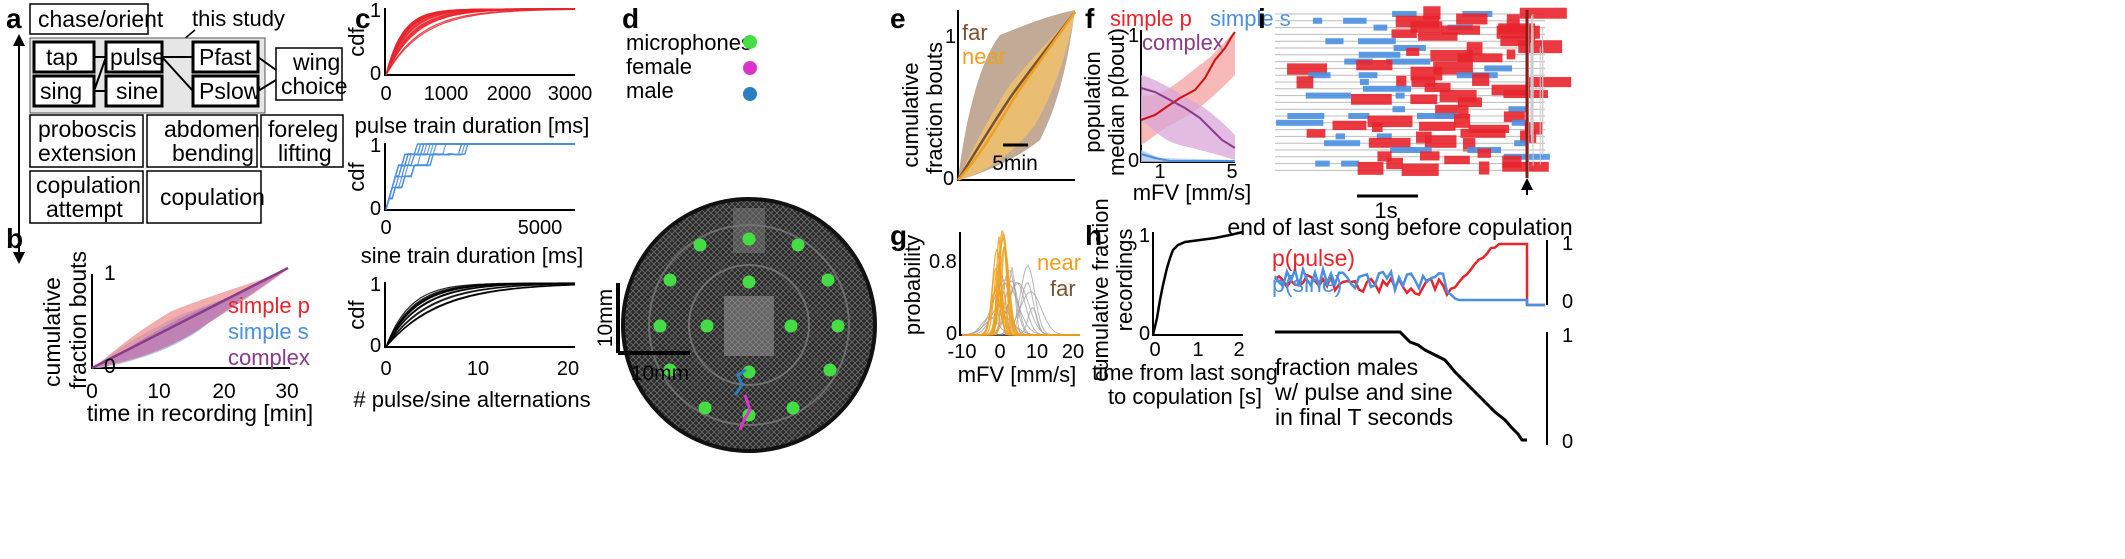 This screenshot has height=559, width=2125. I want to click on microphone-marker-icon, so click(750, 42).